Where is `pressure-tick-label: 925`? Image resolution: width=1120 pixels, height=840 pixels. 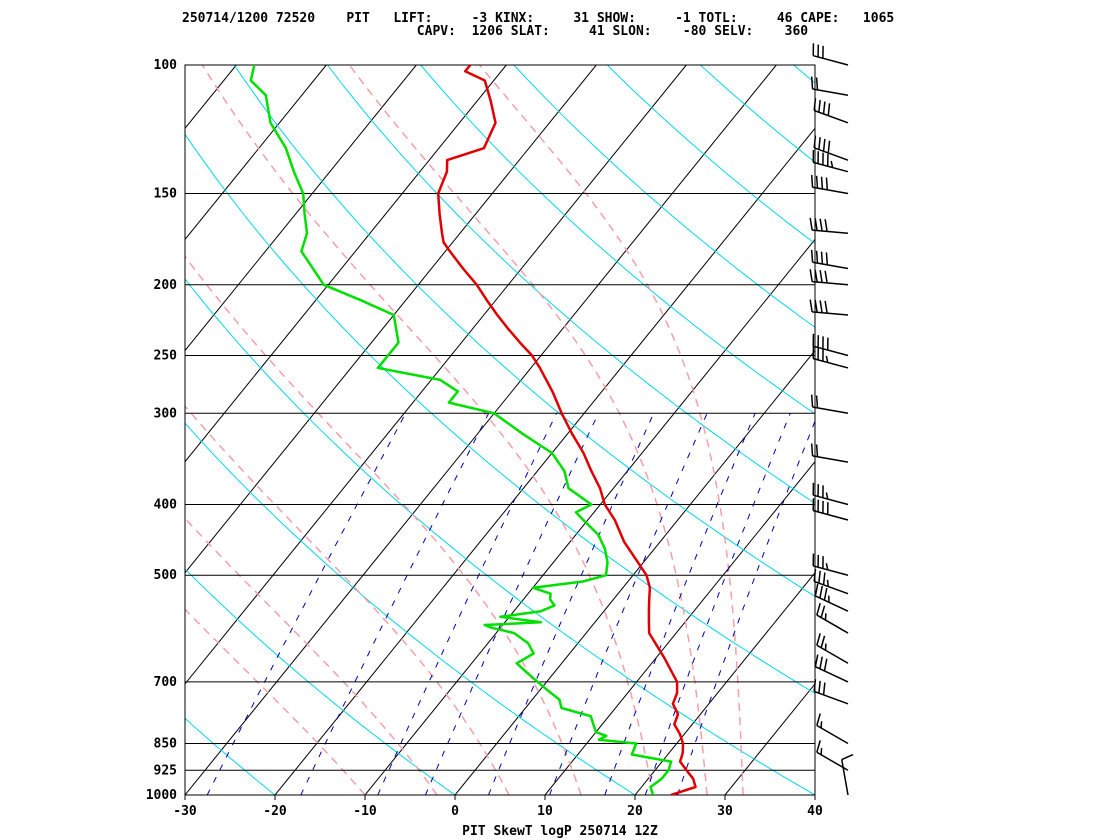 pressure-tick-label: 925 is located at coordinates (165, 770).